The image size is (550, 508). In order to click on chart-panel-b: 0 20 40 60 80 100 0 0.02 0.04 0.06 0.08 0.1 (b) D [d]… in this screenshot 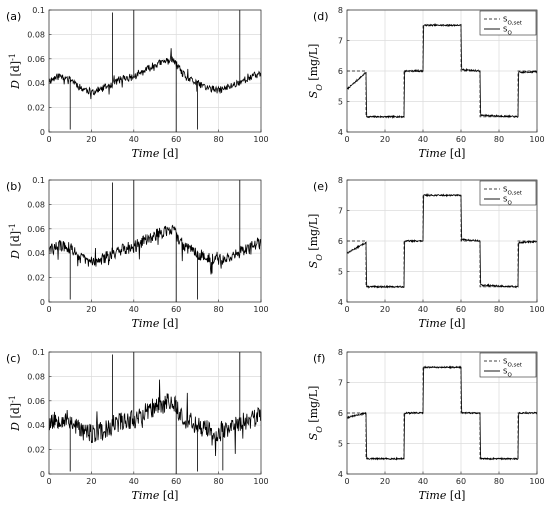, I will do `click(137, 253)`.